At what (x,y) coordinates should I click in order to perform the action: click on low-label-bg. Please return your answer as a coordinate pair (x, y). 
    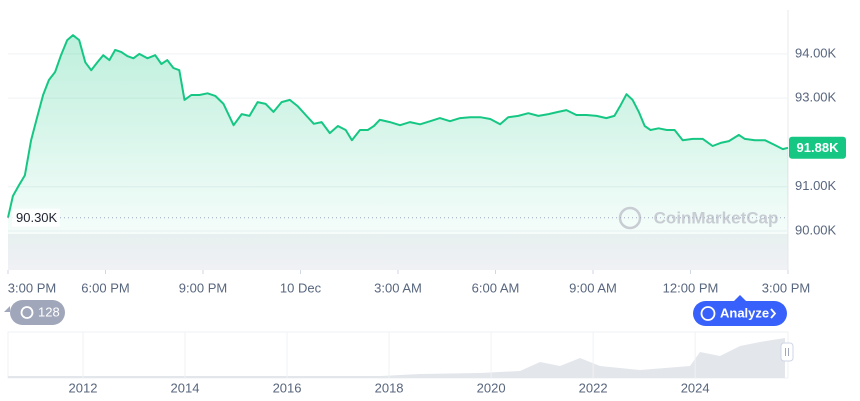
    Looking at the image, I should click on (36, 217).